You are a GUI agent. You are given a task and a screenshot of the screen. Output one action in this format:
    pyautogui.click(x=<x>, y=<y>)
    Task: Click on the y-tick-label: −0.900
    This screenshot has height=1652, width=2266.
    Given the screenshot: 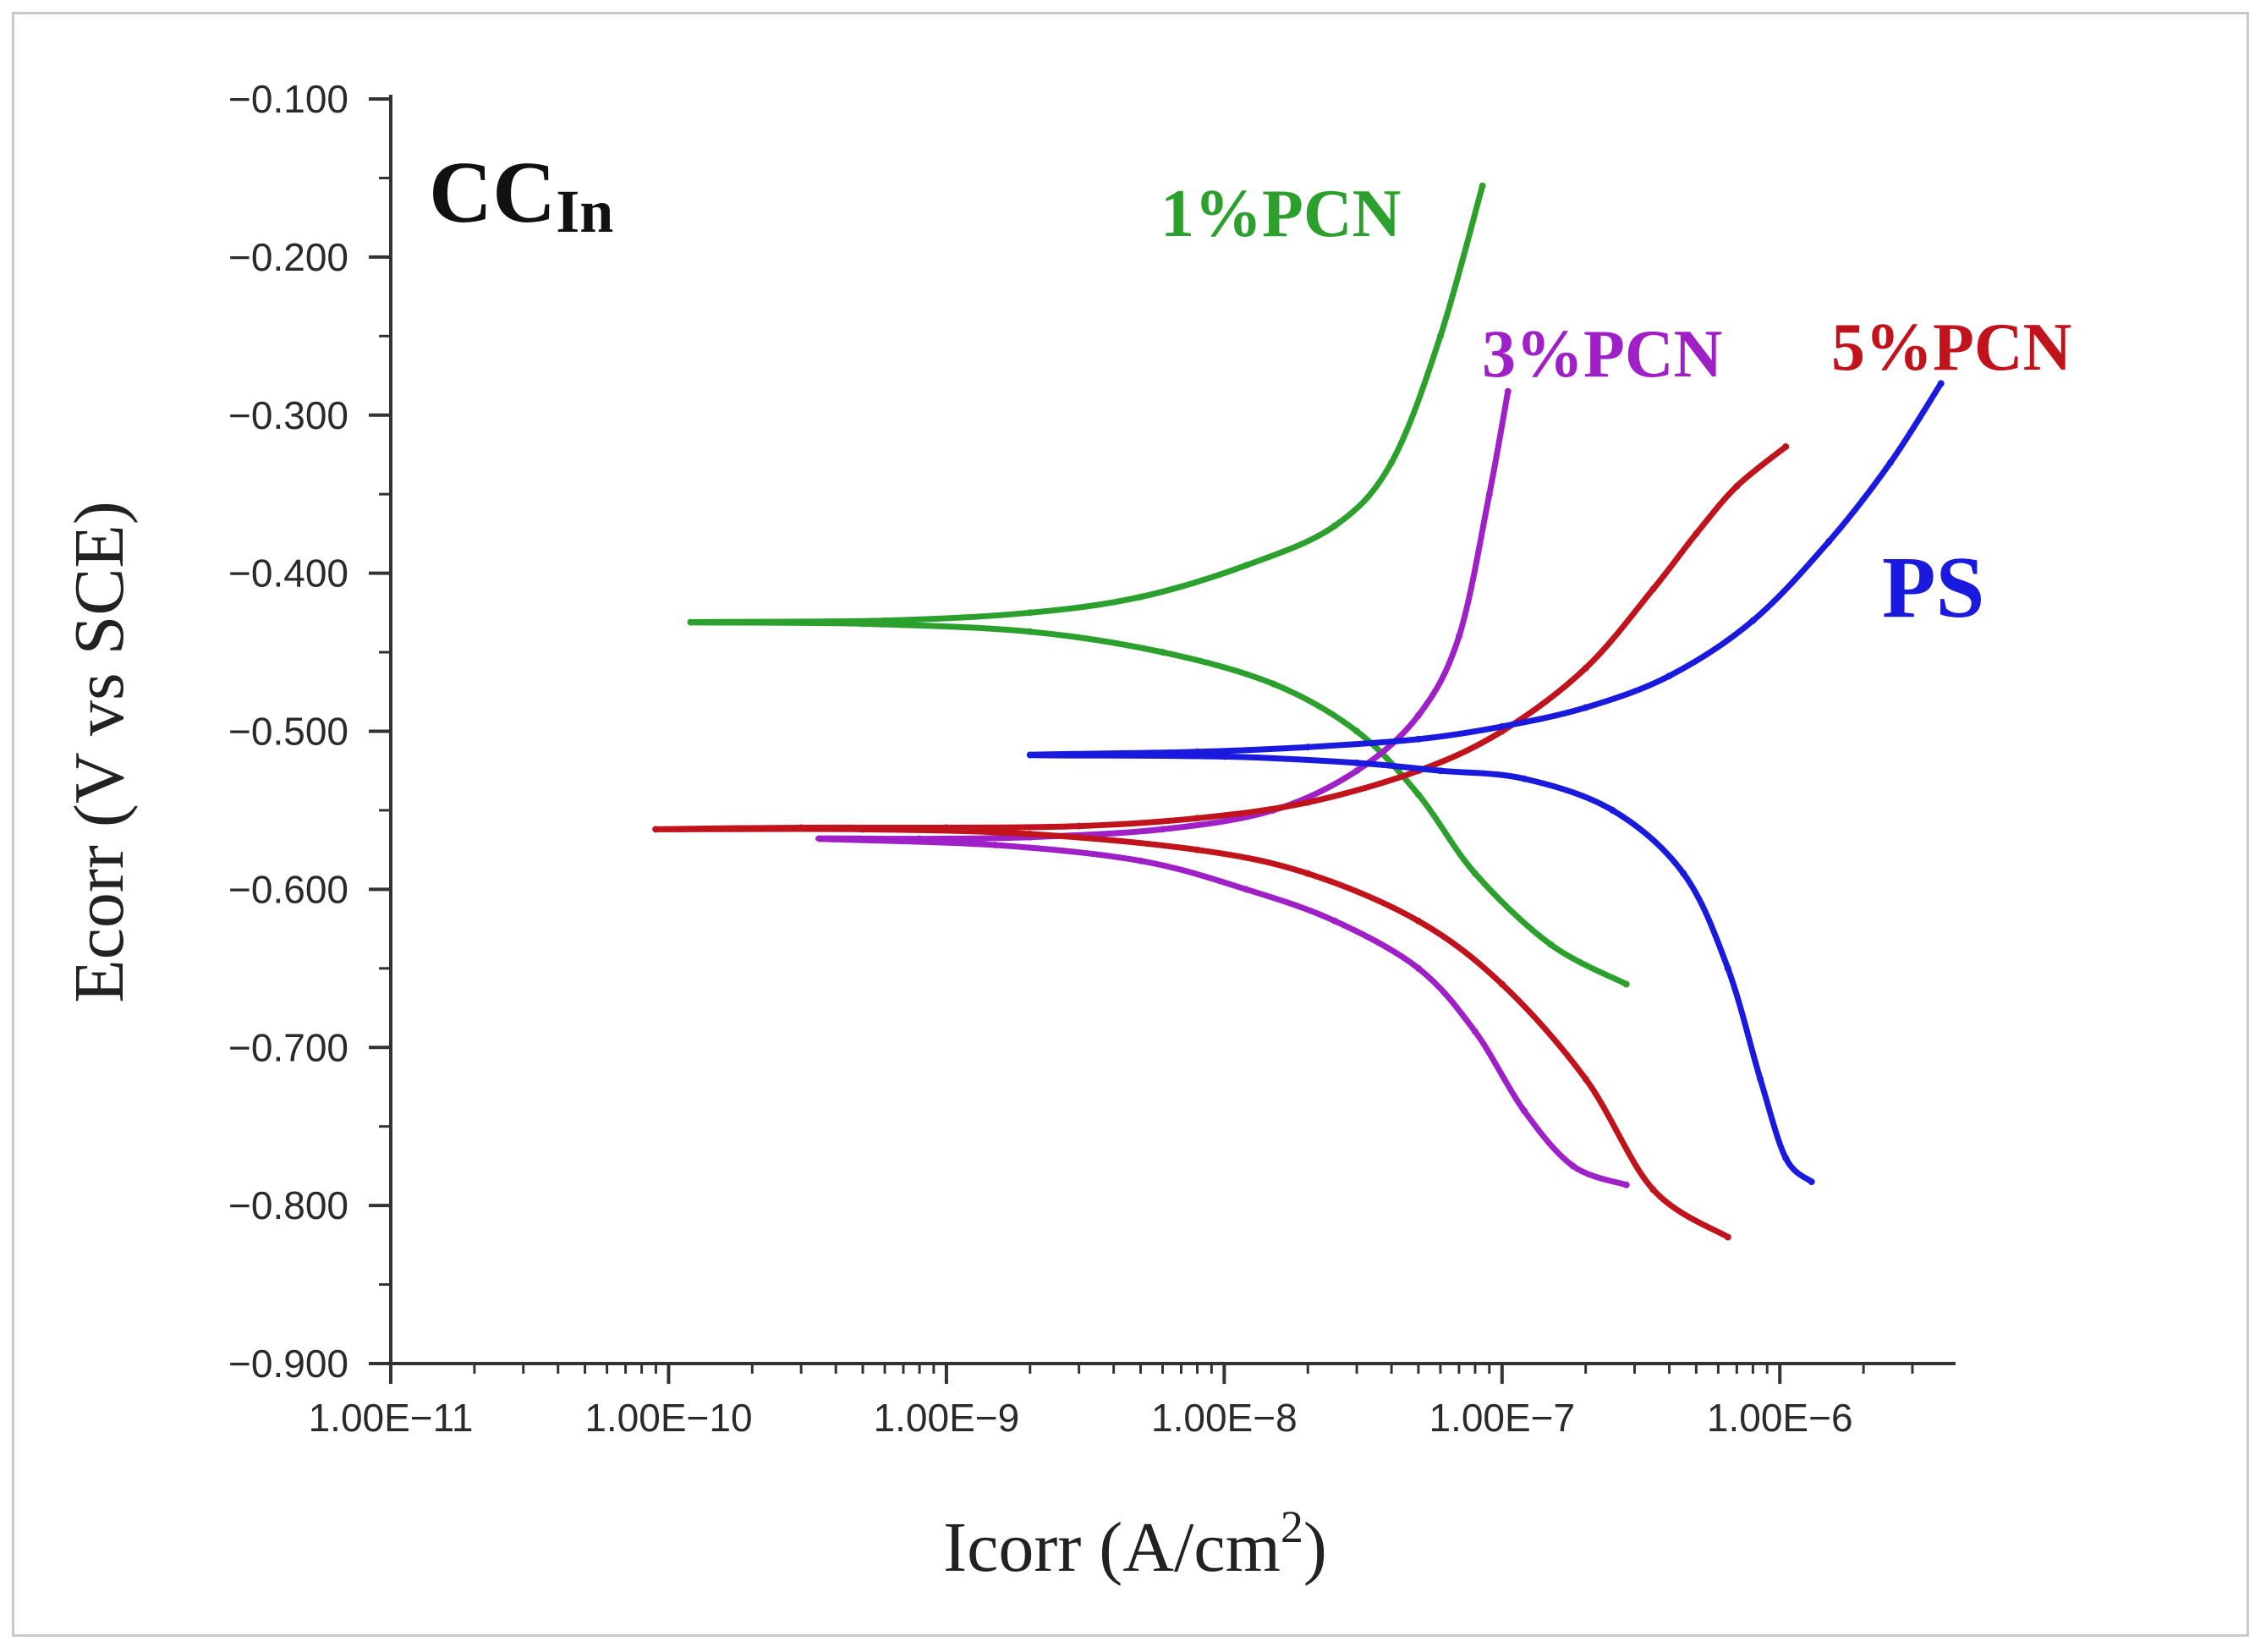 What is the action you would take?
    pyautogui.click(x=288, y=1364)
    